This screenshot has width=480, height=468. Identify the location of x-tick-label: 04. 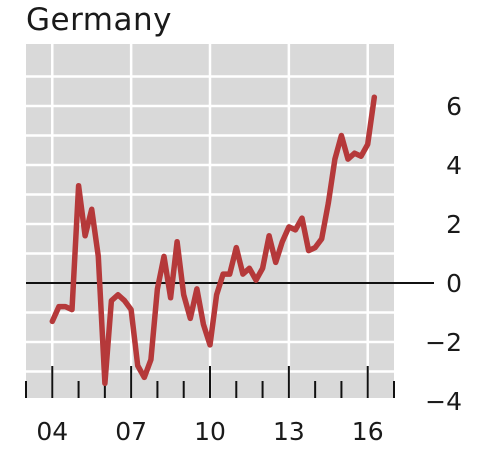
(52, 431).